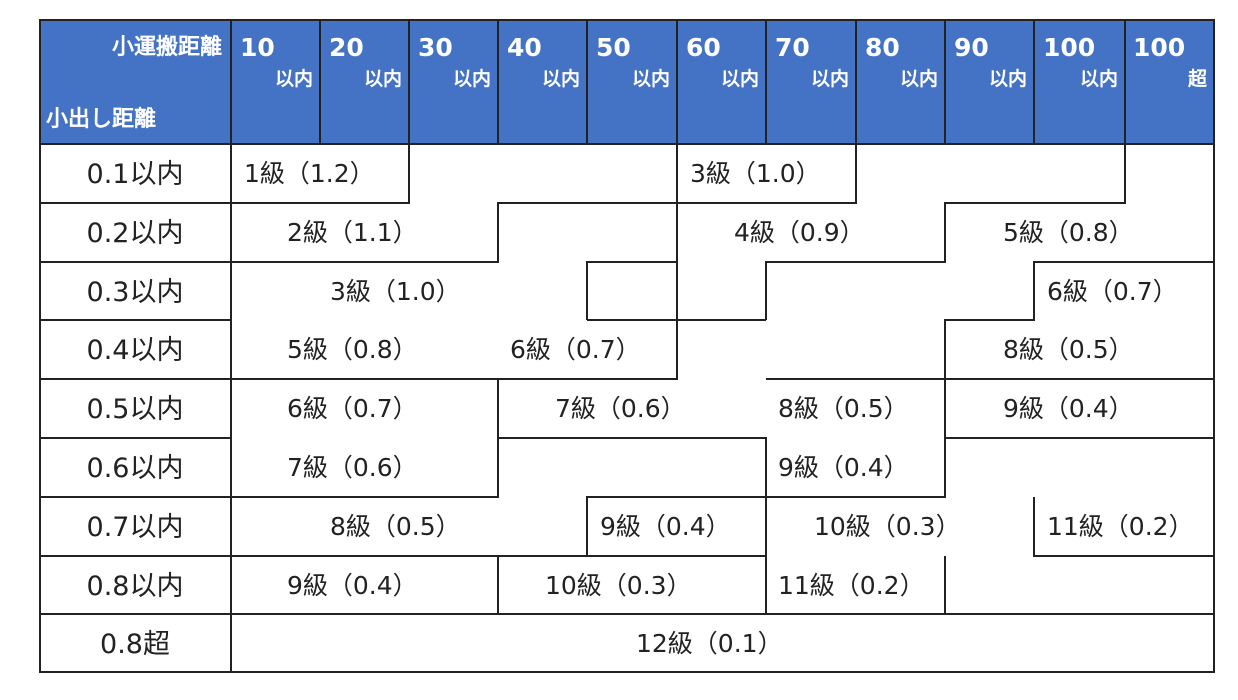 This screenshot has width=1238, height=700. Describe the element at coordinates (135, 174) in the screenshot. I see `row-label: 0.1以内` at that location.